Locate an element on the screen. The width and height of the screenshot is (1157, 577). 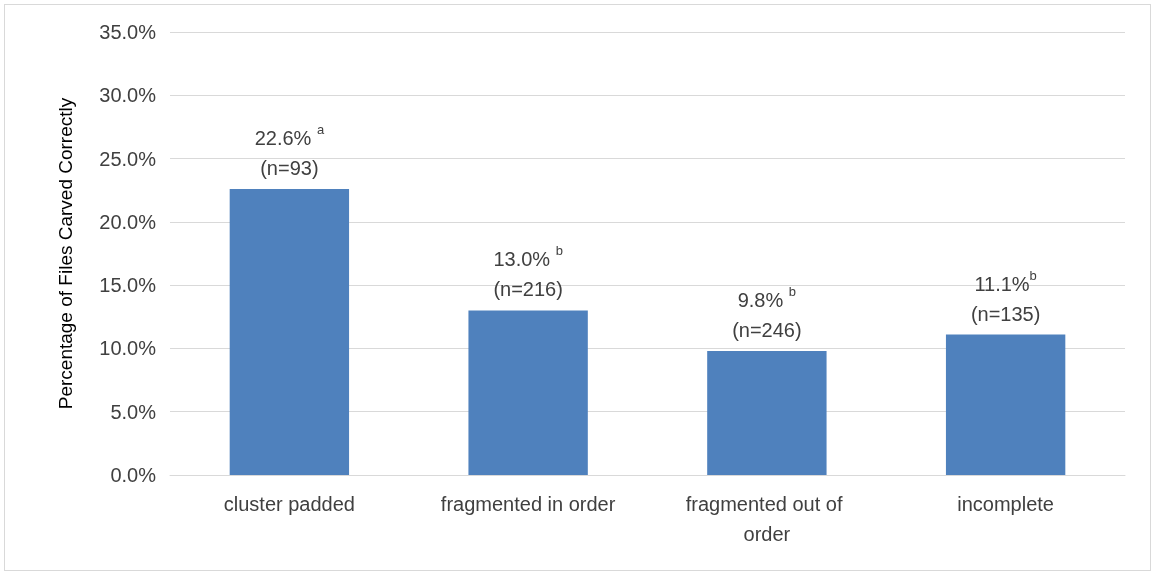
y-tick-label: 10.0% is located at coordinates (128, 348).